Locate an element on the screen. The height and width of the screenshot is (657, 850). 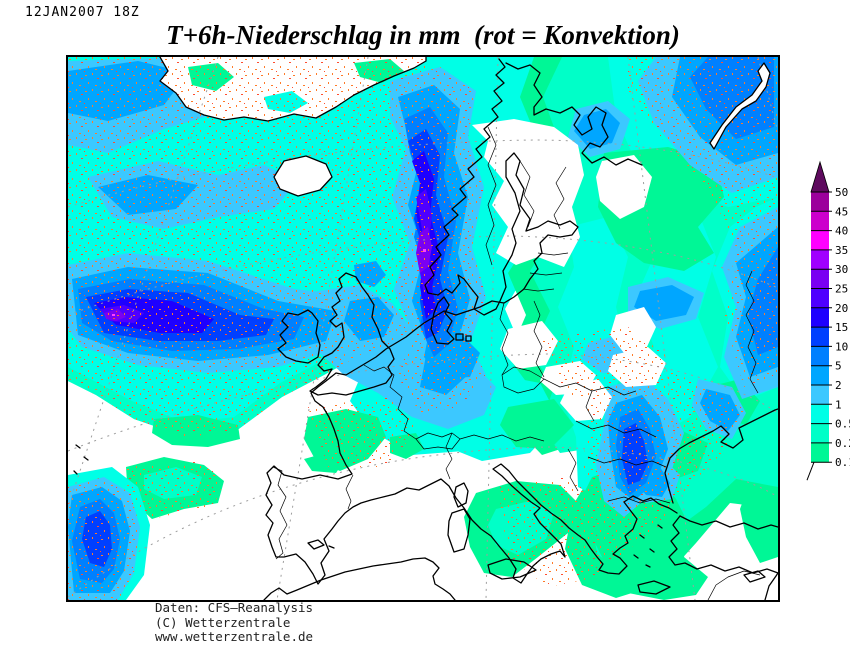
legend-tick-label: 5 is located at coordinates (838, 366).